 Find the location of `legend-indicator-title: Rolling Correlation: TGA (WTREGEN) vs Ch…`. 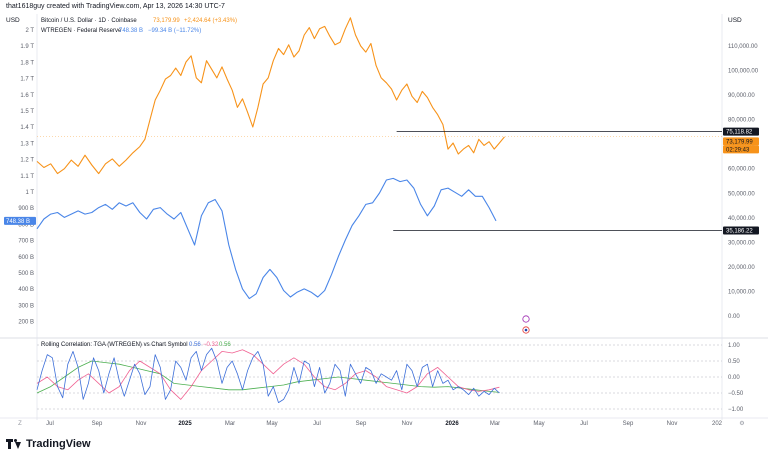

legend-indicator-title: Rolling Correlation: TGA (WTREGEN) vs Ch… is located at coordinates (114, 345).